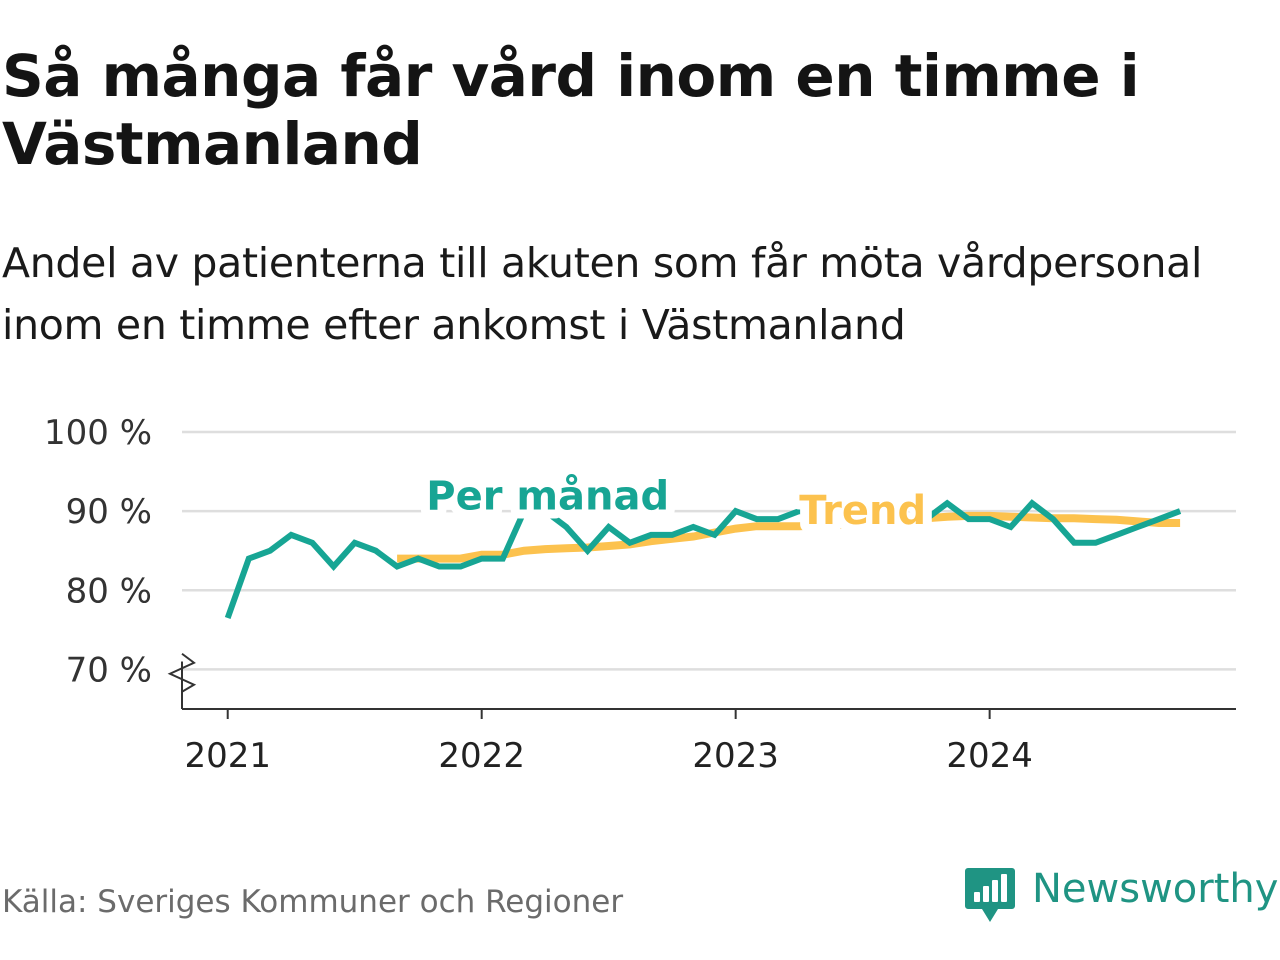 The image size is (1280, 960). I want to click on y-tick-label: 100 %, so click(98, 433).